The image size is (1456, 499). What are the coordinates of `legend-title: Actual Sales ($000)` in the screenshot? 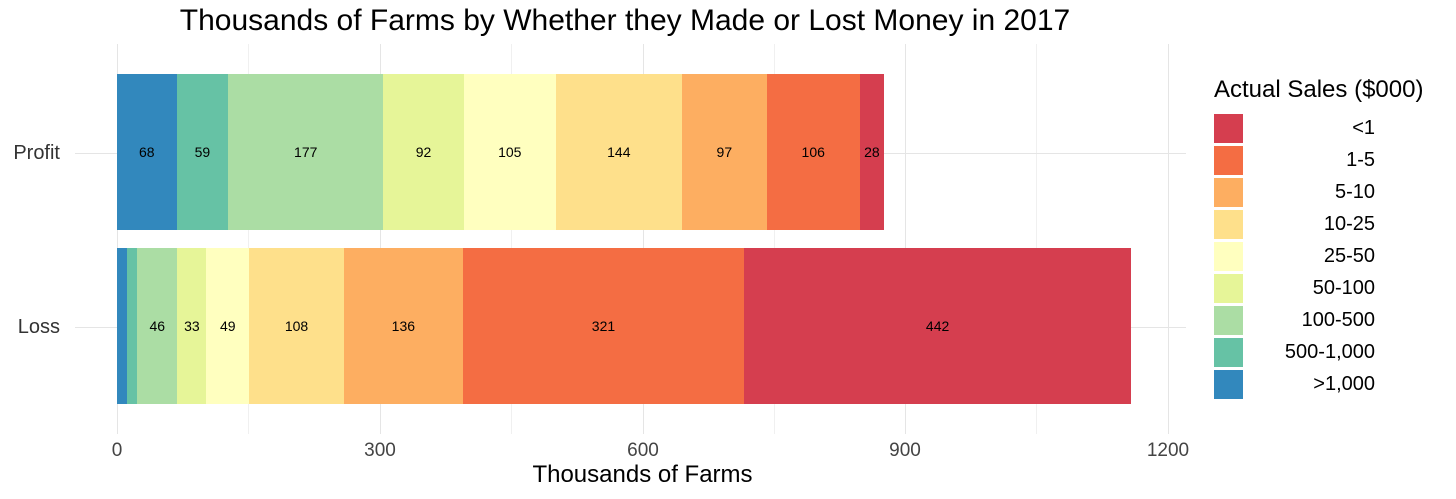 It's located at (1319, 89).